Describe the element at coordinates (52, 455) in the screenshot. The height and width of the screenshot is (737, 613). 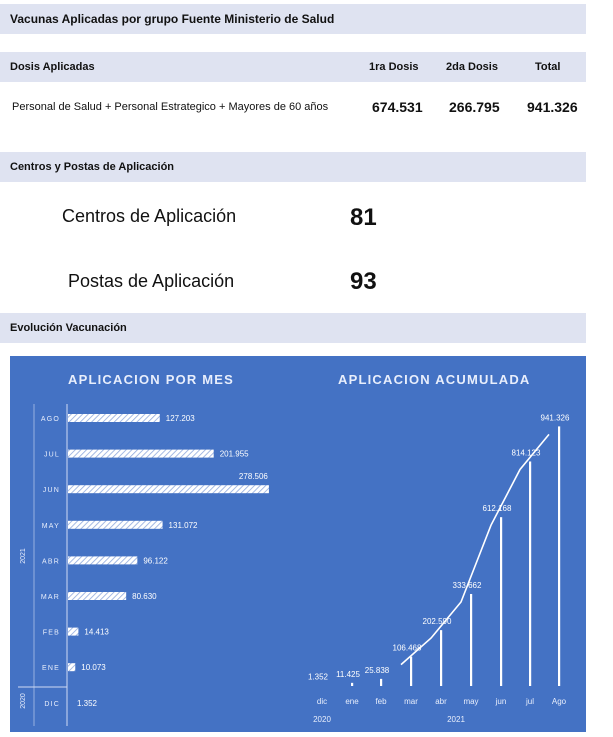
I see `monthly-category-label: JUL` at that location.